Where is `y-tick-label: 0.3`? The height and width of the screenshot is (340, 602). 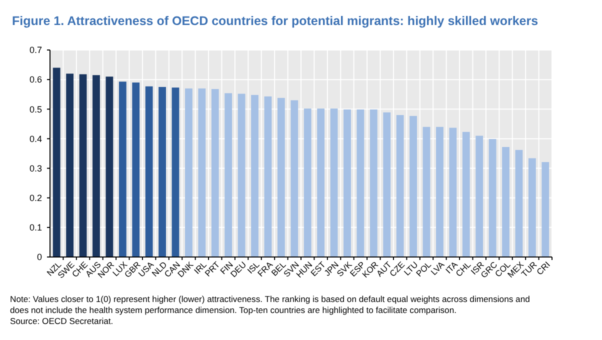
y-tick-label: 0.3 is located at coordinates (35, 168).